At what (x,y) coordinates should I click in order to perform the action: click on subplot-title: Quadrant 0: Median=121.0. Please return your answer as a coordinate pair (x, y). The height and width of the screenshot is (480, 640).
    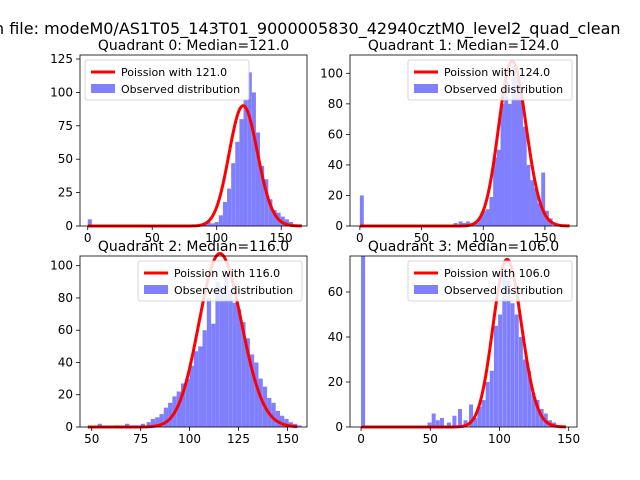
    Looking at the image, I should click on (193, 46).